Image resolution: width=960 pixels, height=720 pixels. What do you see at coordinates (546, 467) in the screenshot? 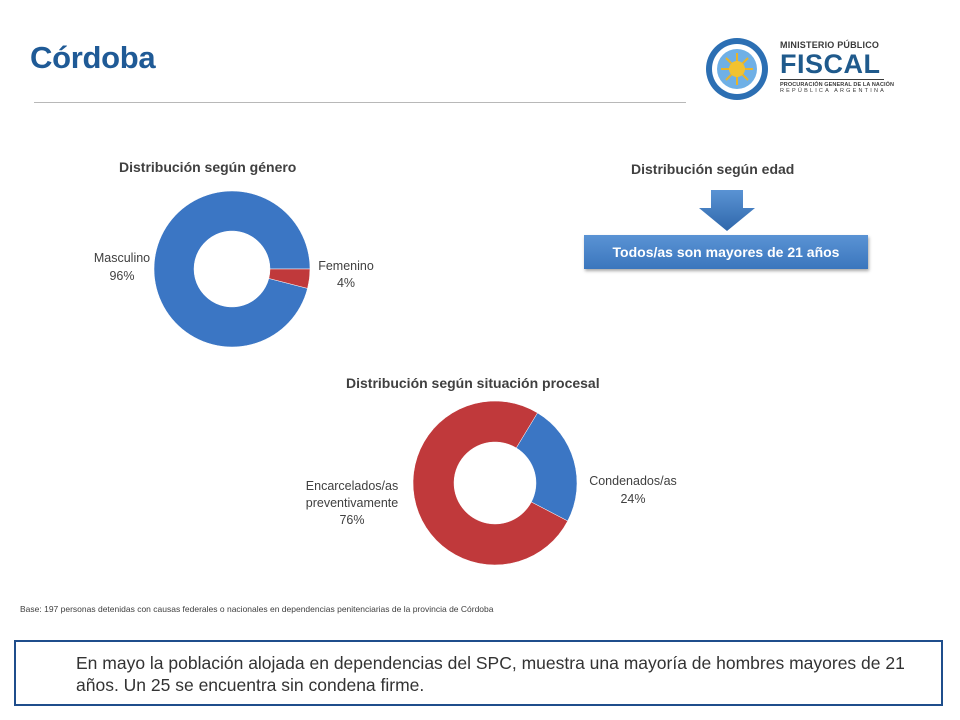
I see `donut-slice-condenados-as` at bounding box center [546, 467].